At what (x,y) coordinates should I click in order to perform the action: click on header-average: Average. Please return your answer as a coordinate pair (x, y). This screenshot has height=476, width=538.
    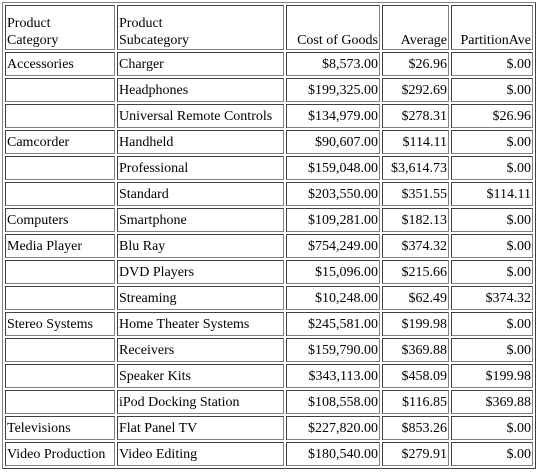
    Looking at the image, I should click on (415, 27).